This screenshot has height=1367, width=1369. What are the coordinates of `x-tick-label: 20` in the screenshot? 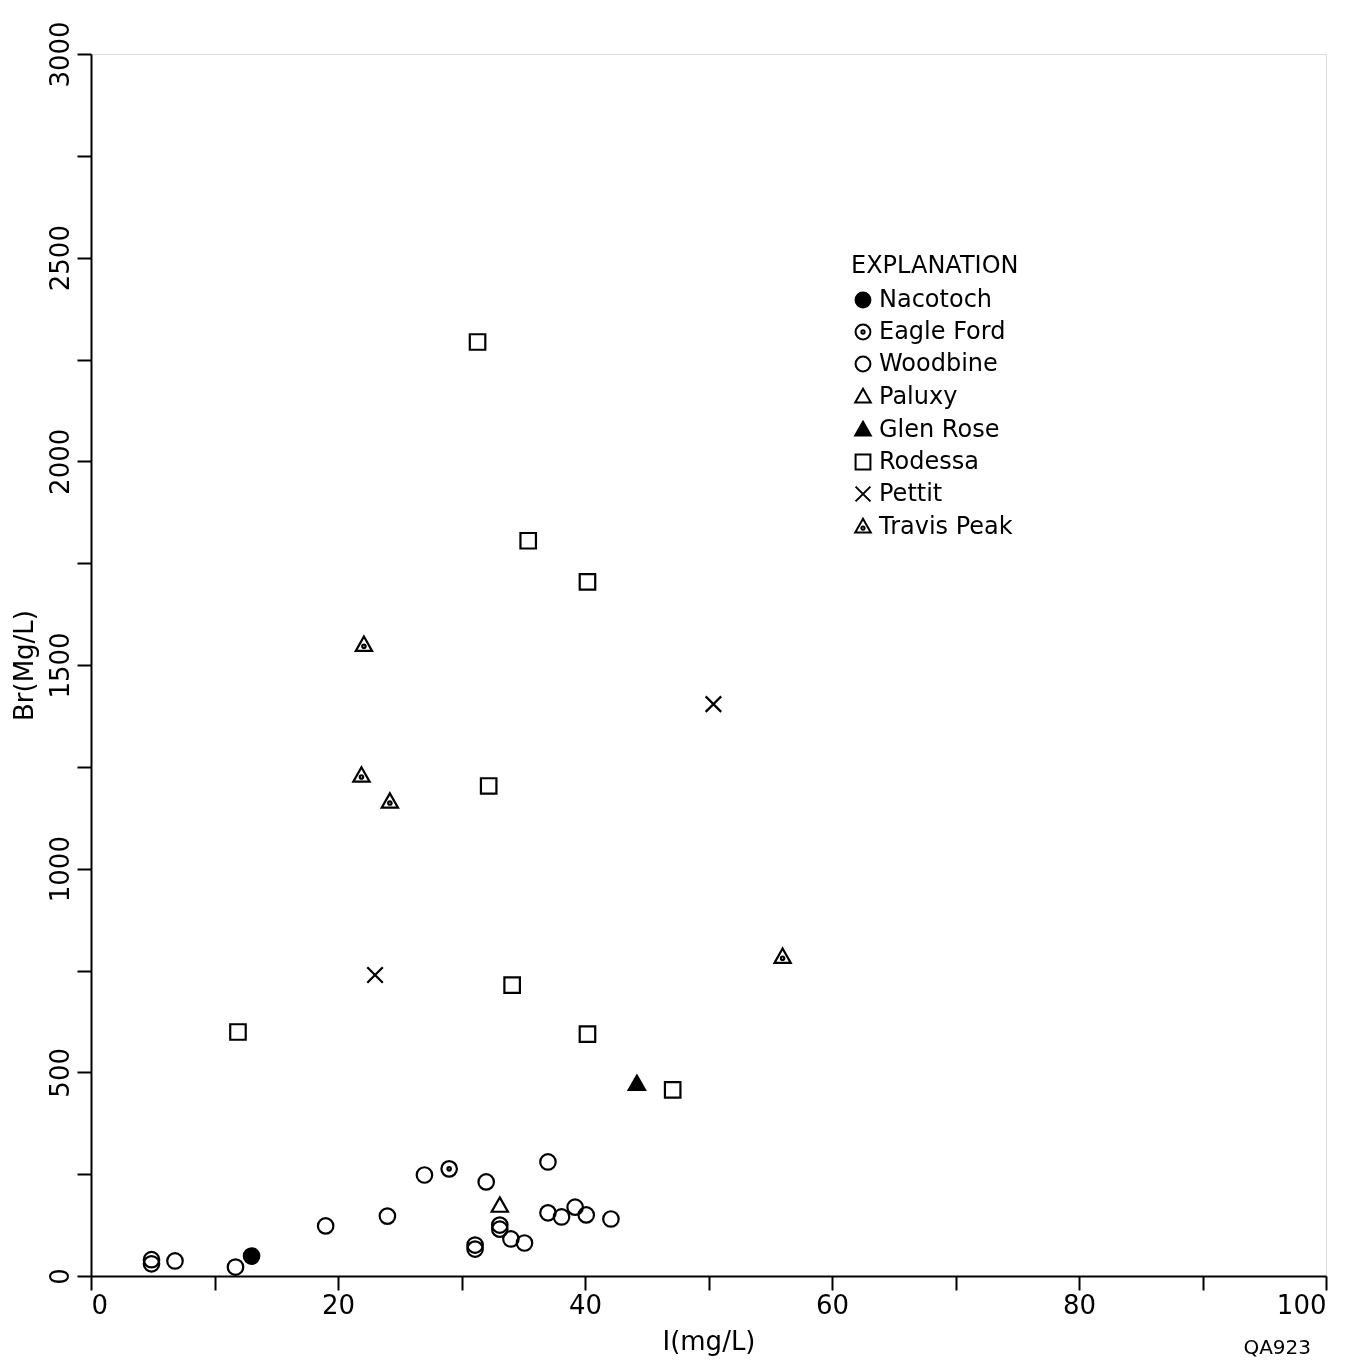 It's located at (338, 1304).